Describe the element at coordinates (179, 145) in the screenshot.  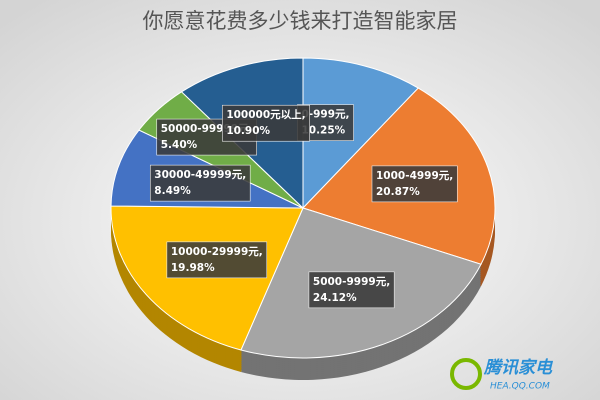
I see `value-label: 5.40%` at that location.